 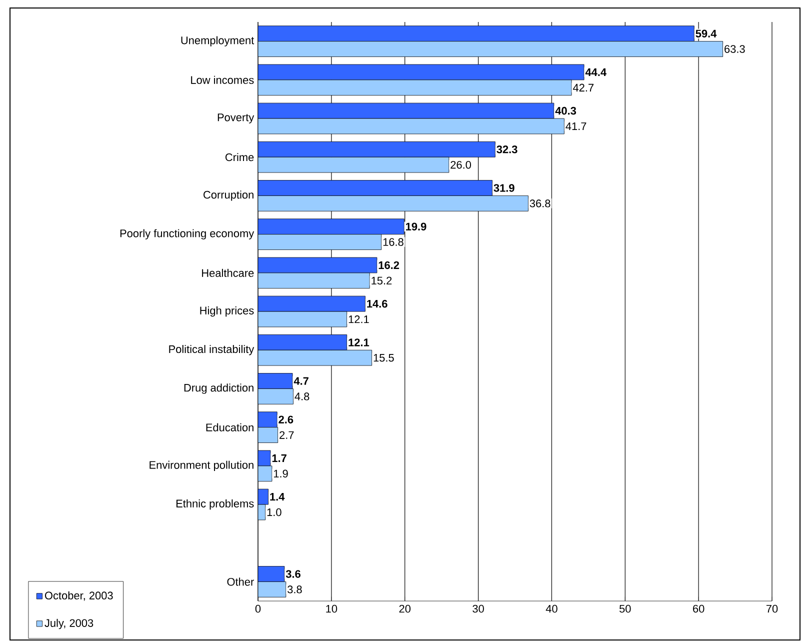 What do you see at coordinates (277, 497) in the screenshot?
I see `data-label: 1.4` at bounding box center [277, 497].